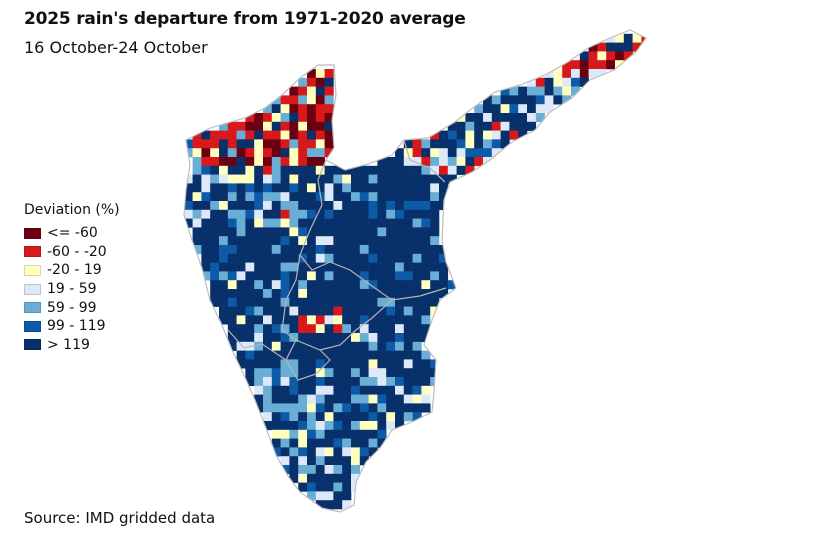 This screenshot has width=829, height=540. Describe the element at coordinates (120, 518) in the screenshot. I see `source-note: Source: IMD gridded data` at that location.